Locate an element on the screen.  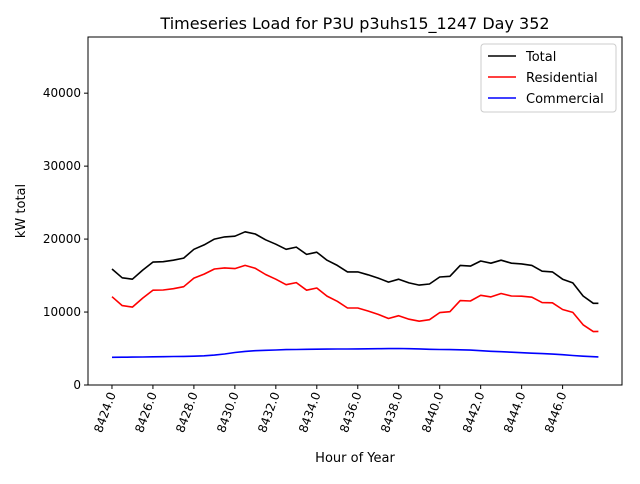
x-tick-label: 8438.0 is located at coordinates (392, 412).